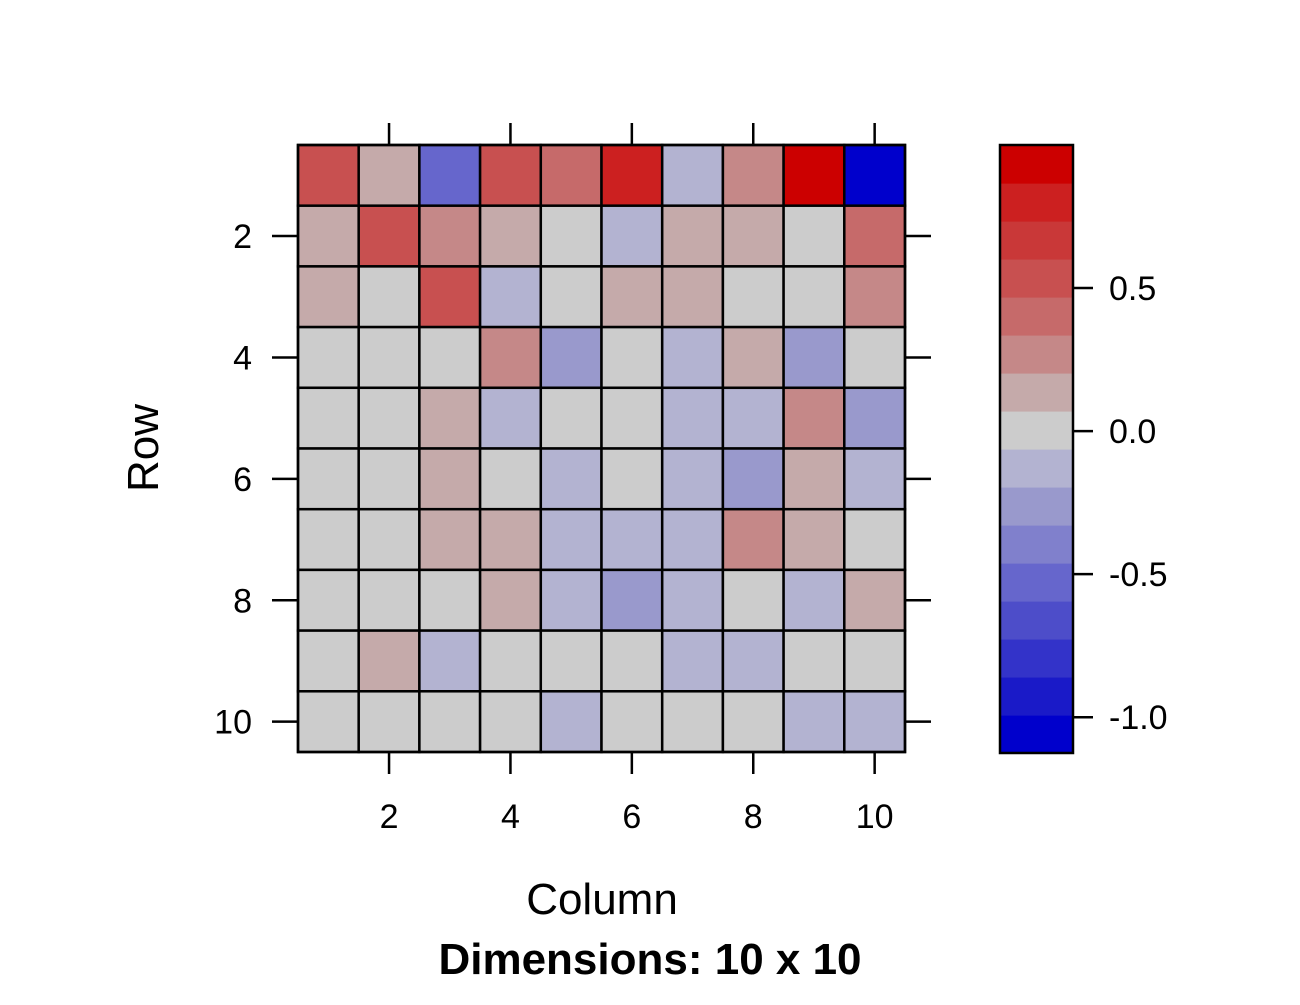 The width and height of the screenshot is (1300, 1005). I want to click on heatmap-cell-r3-c5, so click(571, 297).